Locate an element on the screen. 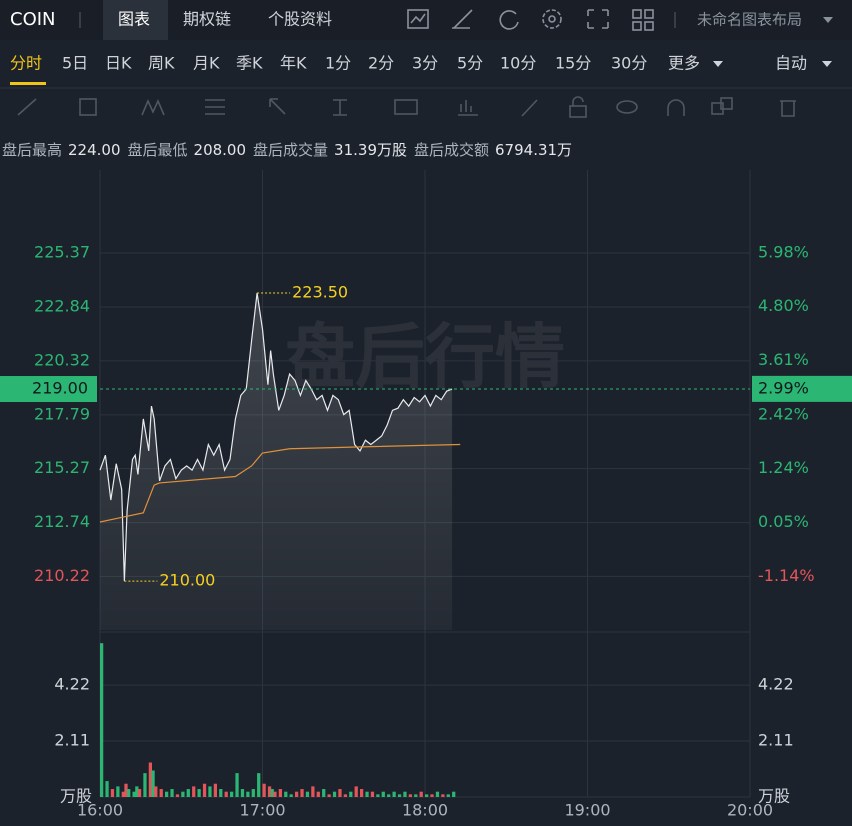 The width and height of the screenshot is (852, 826). timeframe-bar: 分时 5日 日K 周K 月K 季K 年K 1分 2分 3分 5分 10分 15分 30分 更多 is located at coordinates (366, 69).